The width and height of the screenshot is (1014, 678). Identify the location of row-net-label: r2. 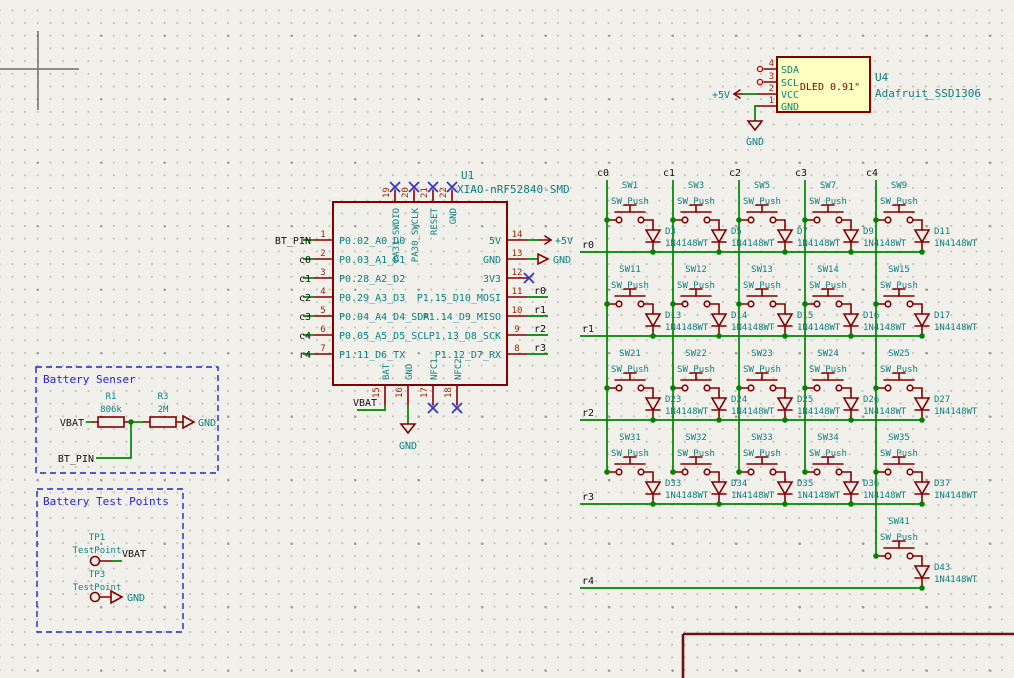
(588, 413).